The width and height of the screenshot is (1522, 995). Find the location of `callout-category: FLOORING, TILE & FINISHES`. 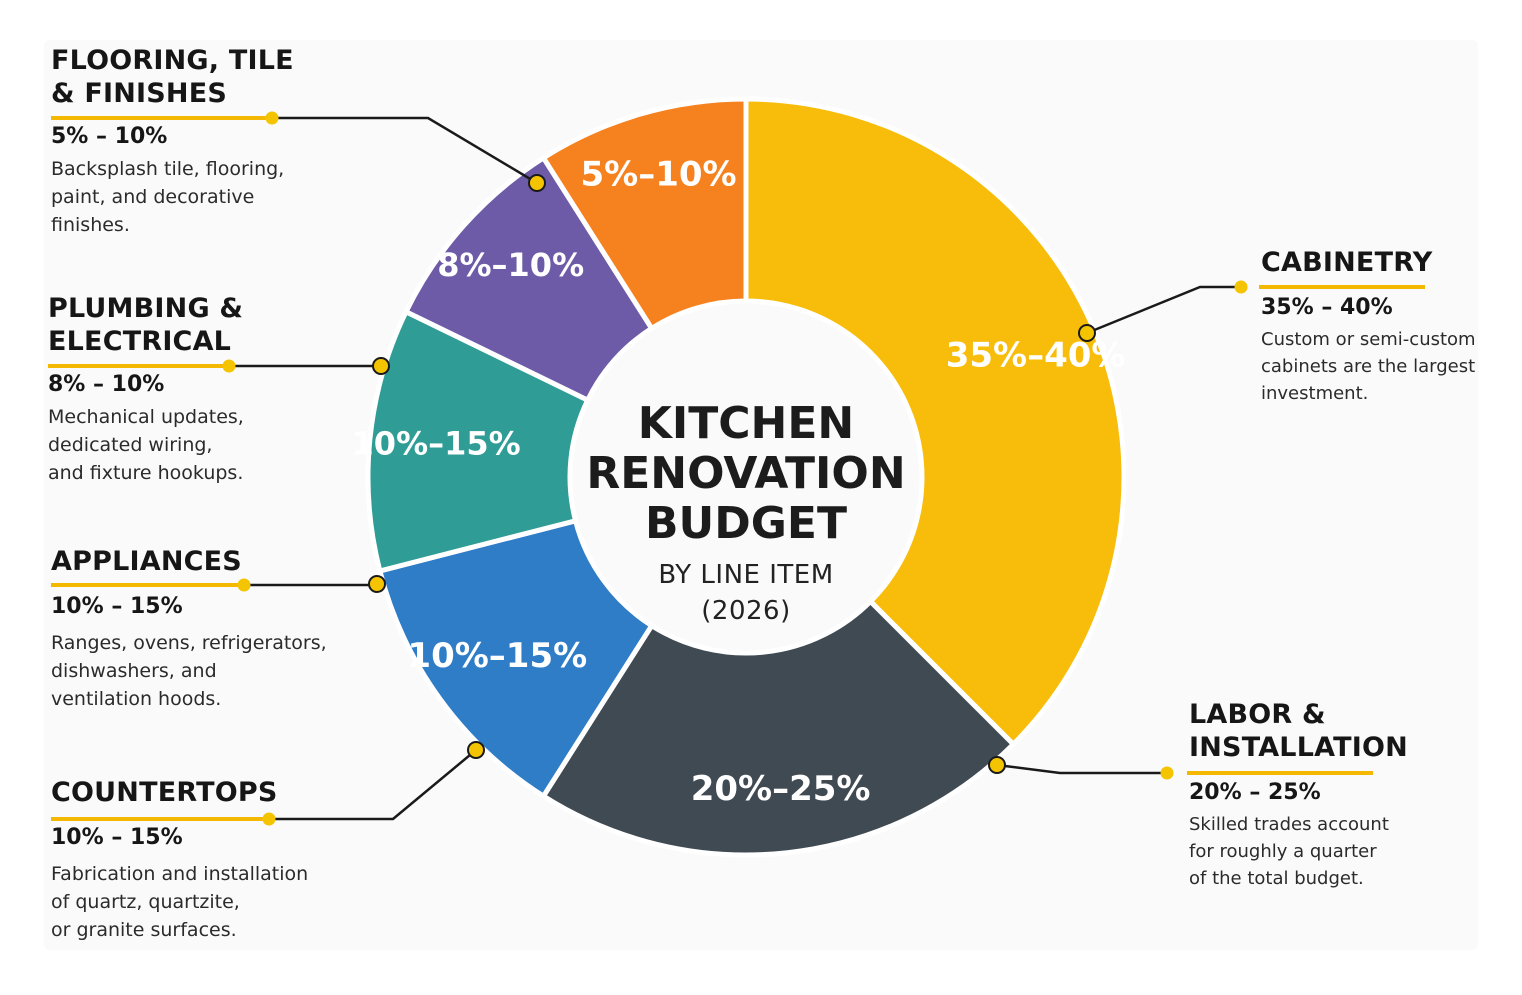

callout-category: FLOORING, TILE & FINISHES is located at coordinates (172, 77).